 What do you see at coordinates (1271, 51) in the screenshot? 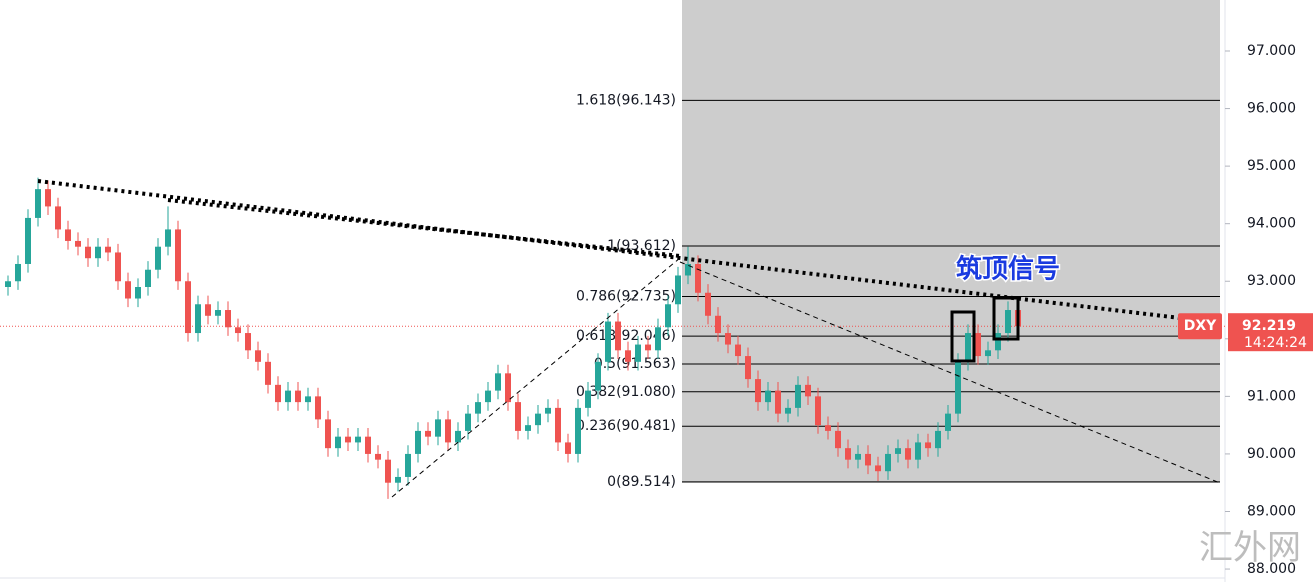
I see `y-tick-label: 97.000` at bounding box center [1271, 51].